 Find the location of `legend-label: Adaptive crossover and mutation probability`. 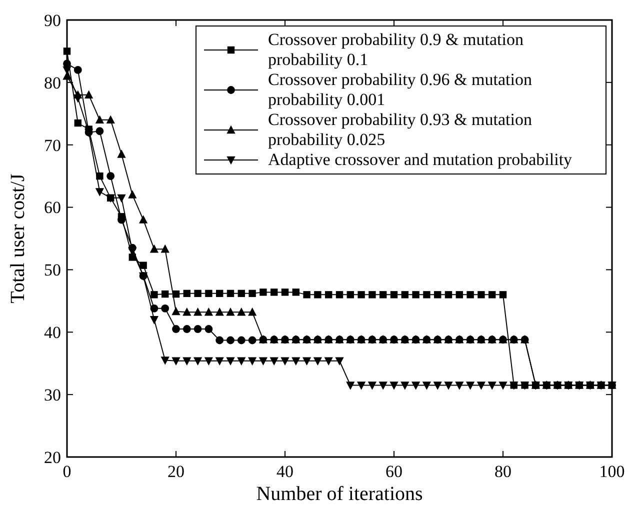

legend-label: Adaptive crossover and mutation probability is located at coordinates (420, 159).